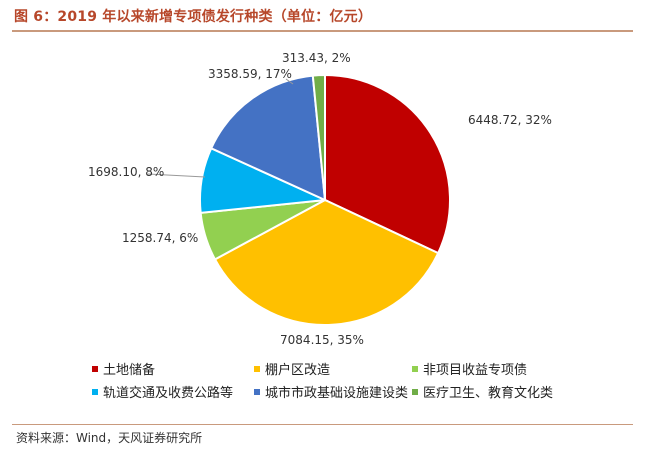 This screenshot has height=454, width=645. What do you see at coordinates (322, 31) in the screenshot?
I see `title-rule` at bounding box center [322, 31].